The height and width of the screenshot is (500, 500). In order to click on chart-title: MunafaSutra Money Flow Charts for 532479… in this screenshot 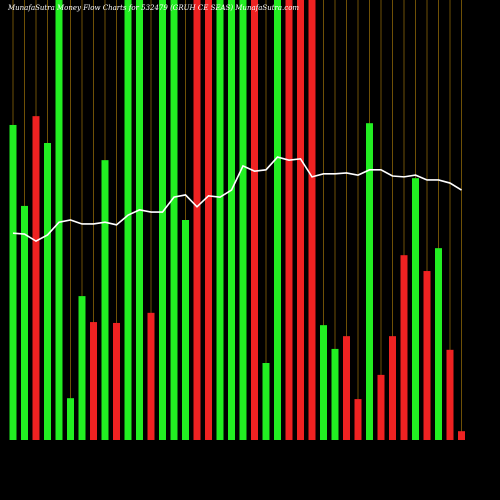, I will do `click(153, 8)`.